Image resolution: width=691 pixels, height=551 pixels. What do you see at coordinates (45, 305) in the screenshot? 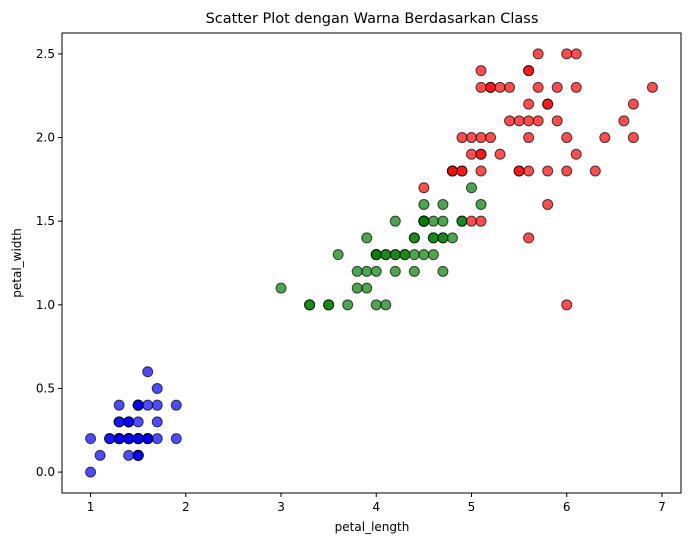
I see `y-tick-label: 1.0` at bounding box center [45, 305].